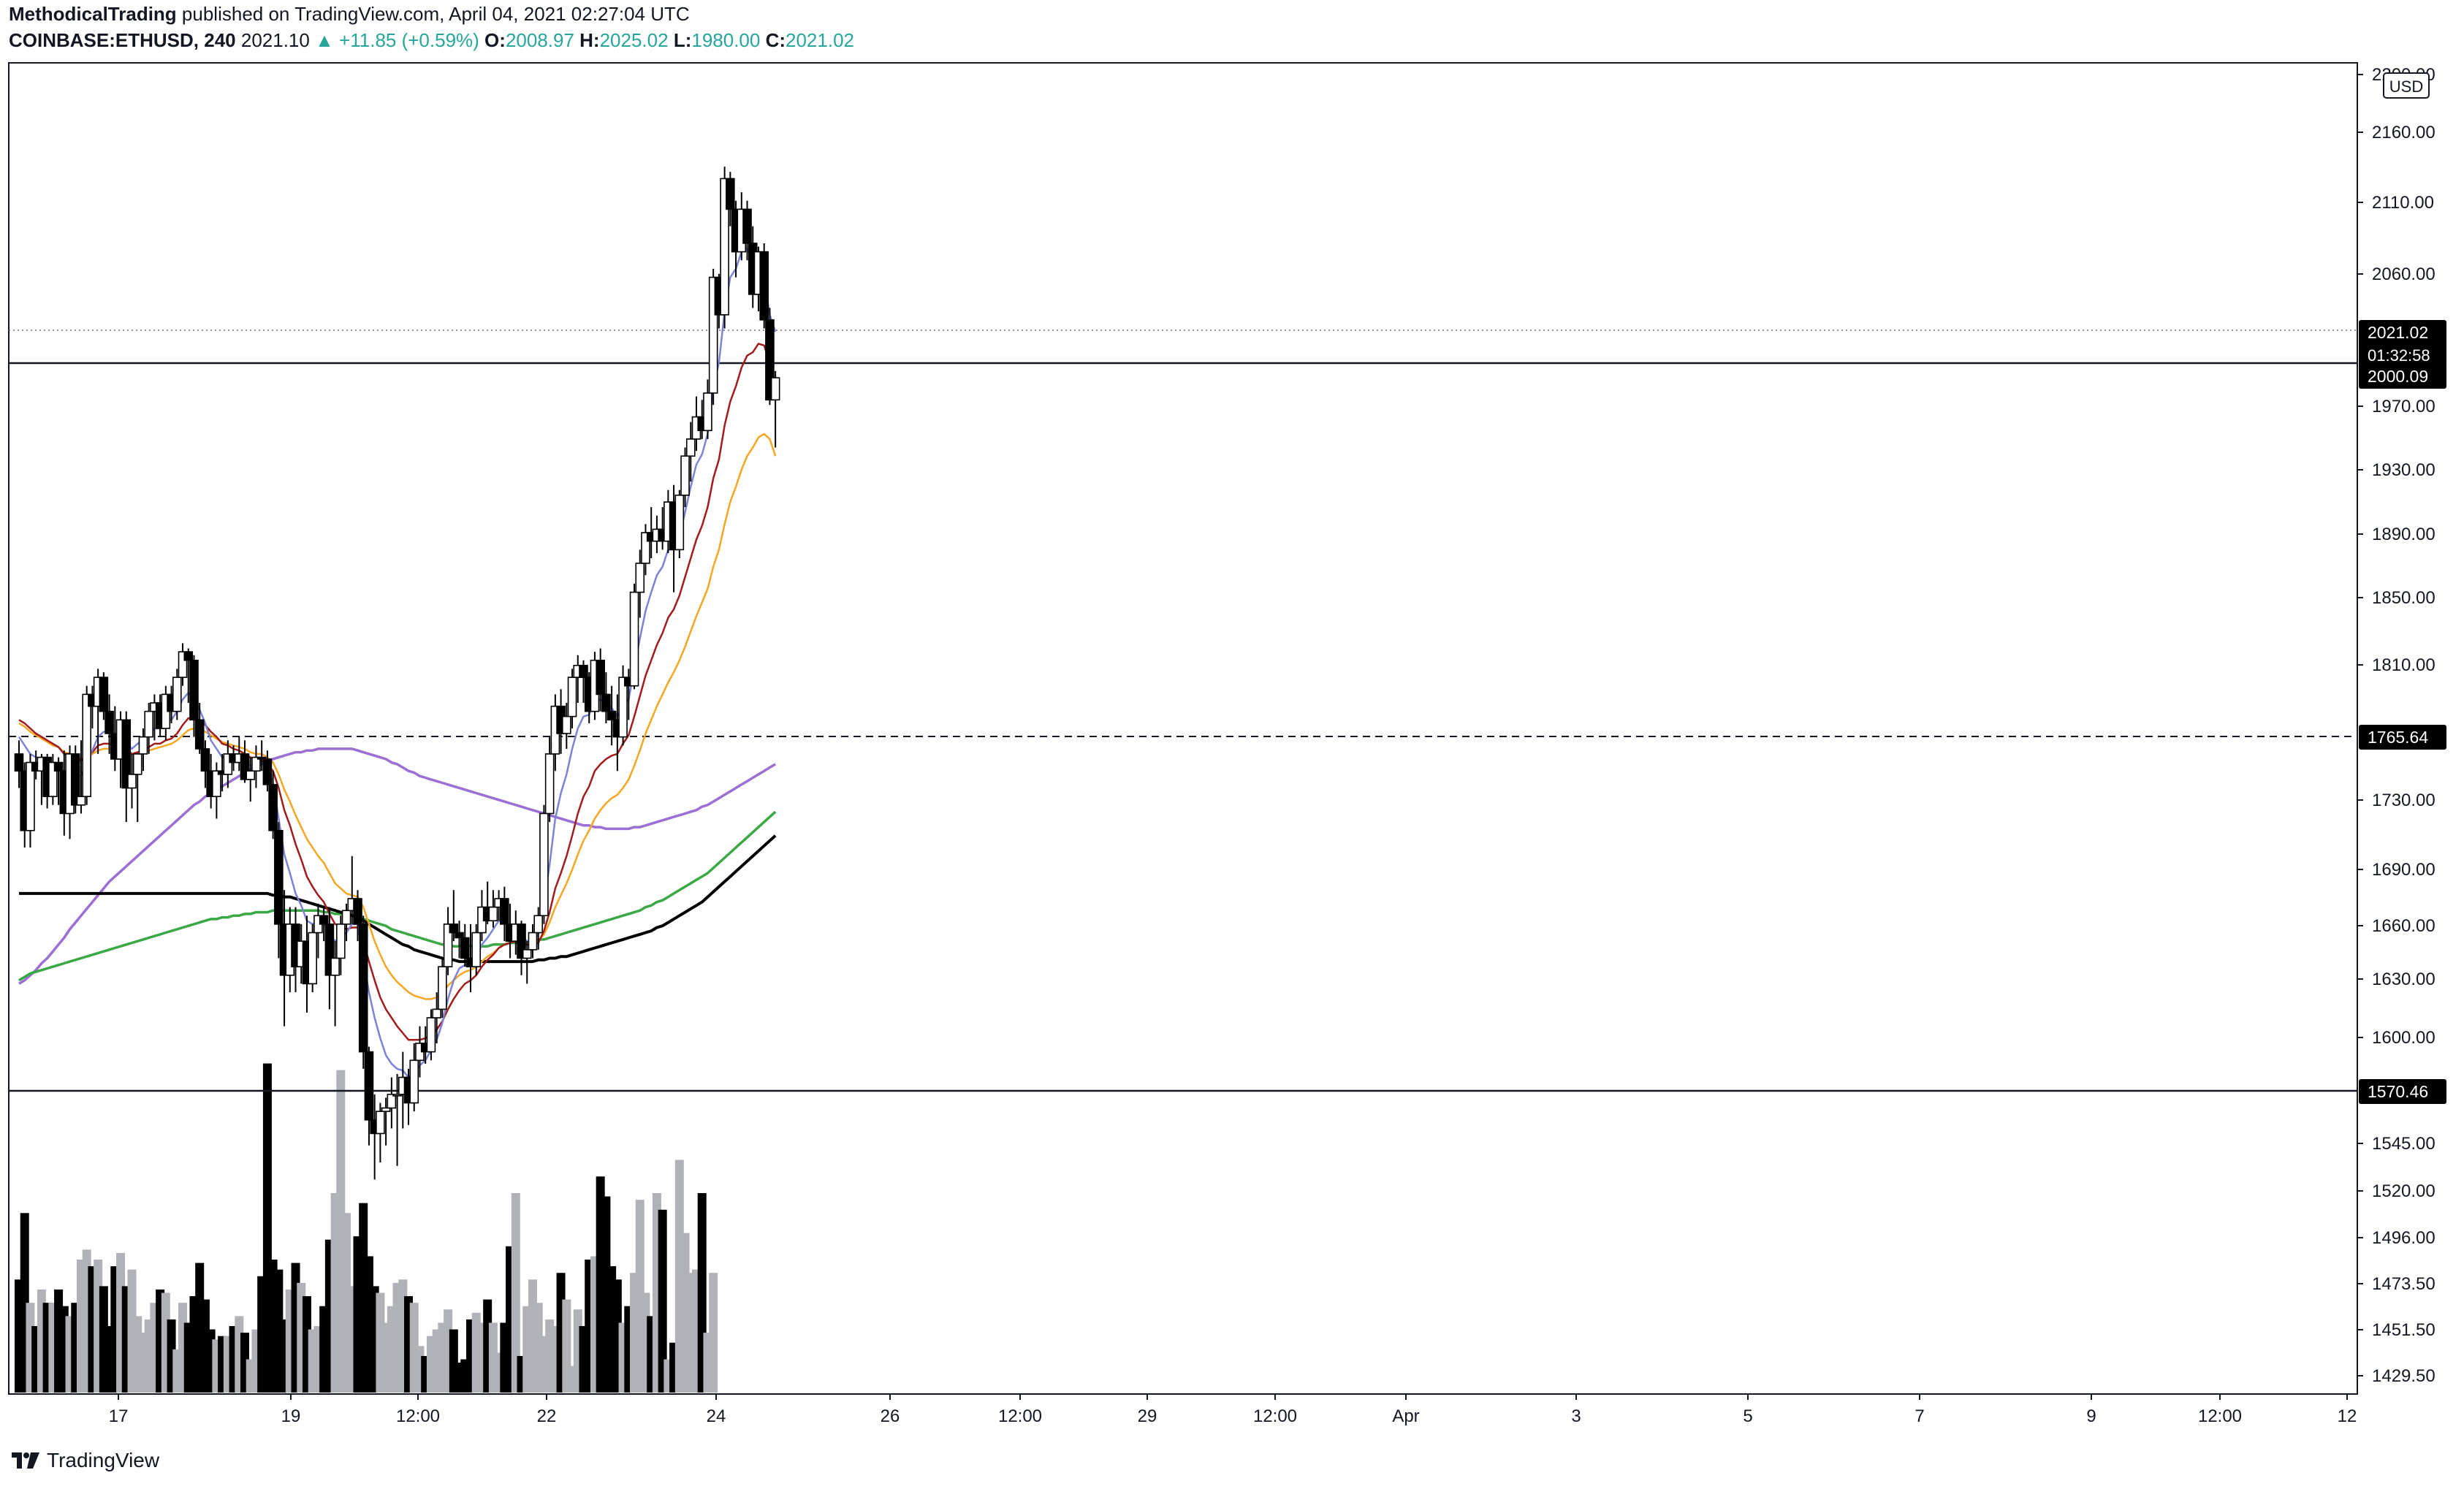  I want to click on price-label-text: 2021.02, so click(2398, 332).